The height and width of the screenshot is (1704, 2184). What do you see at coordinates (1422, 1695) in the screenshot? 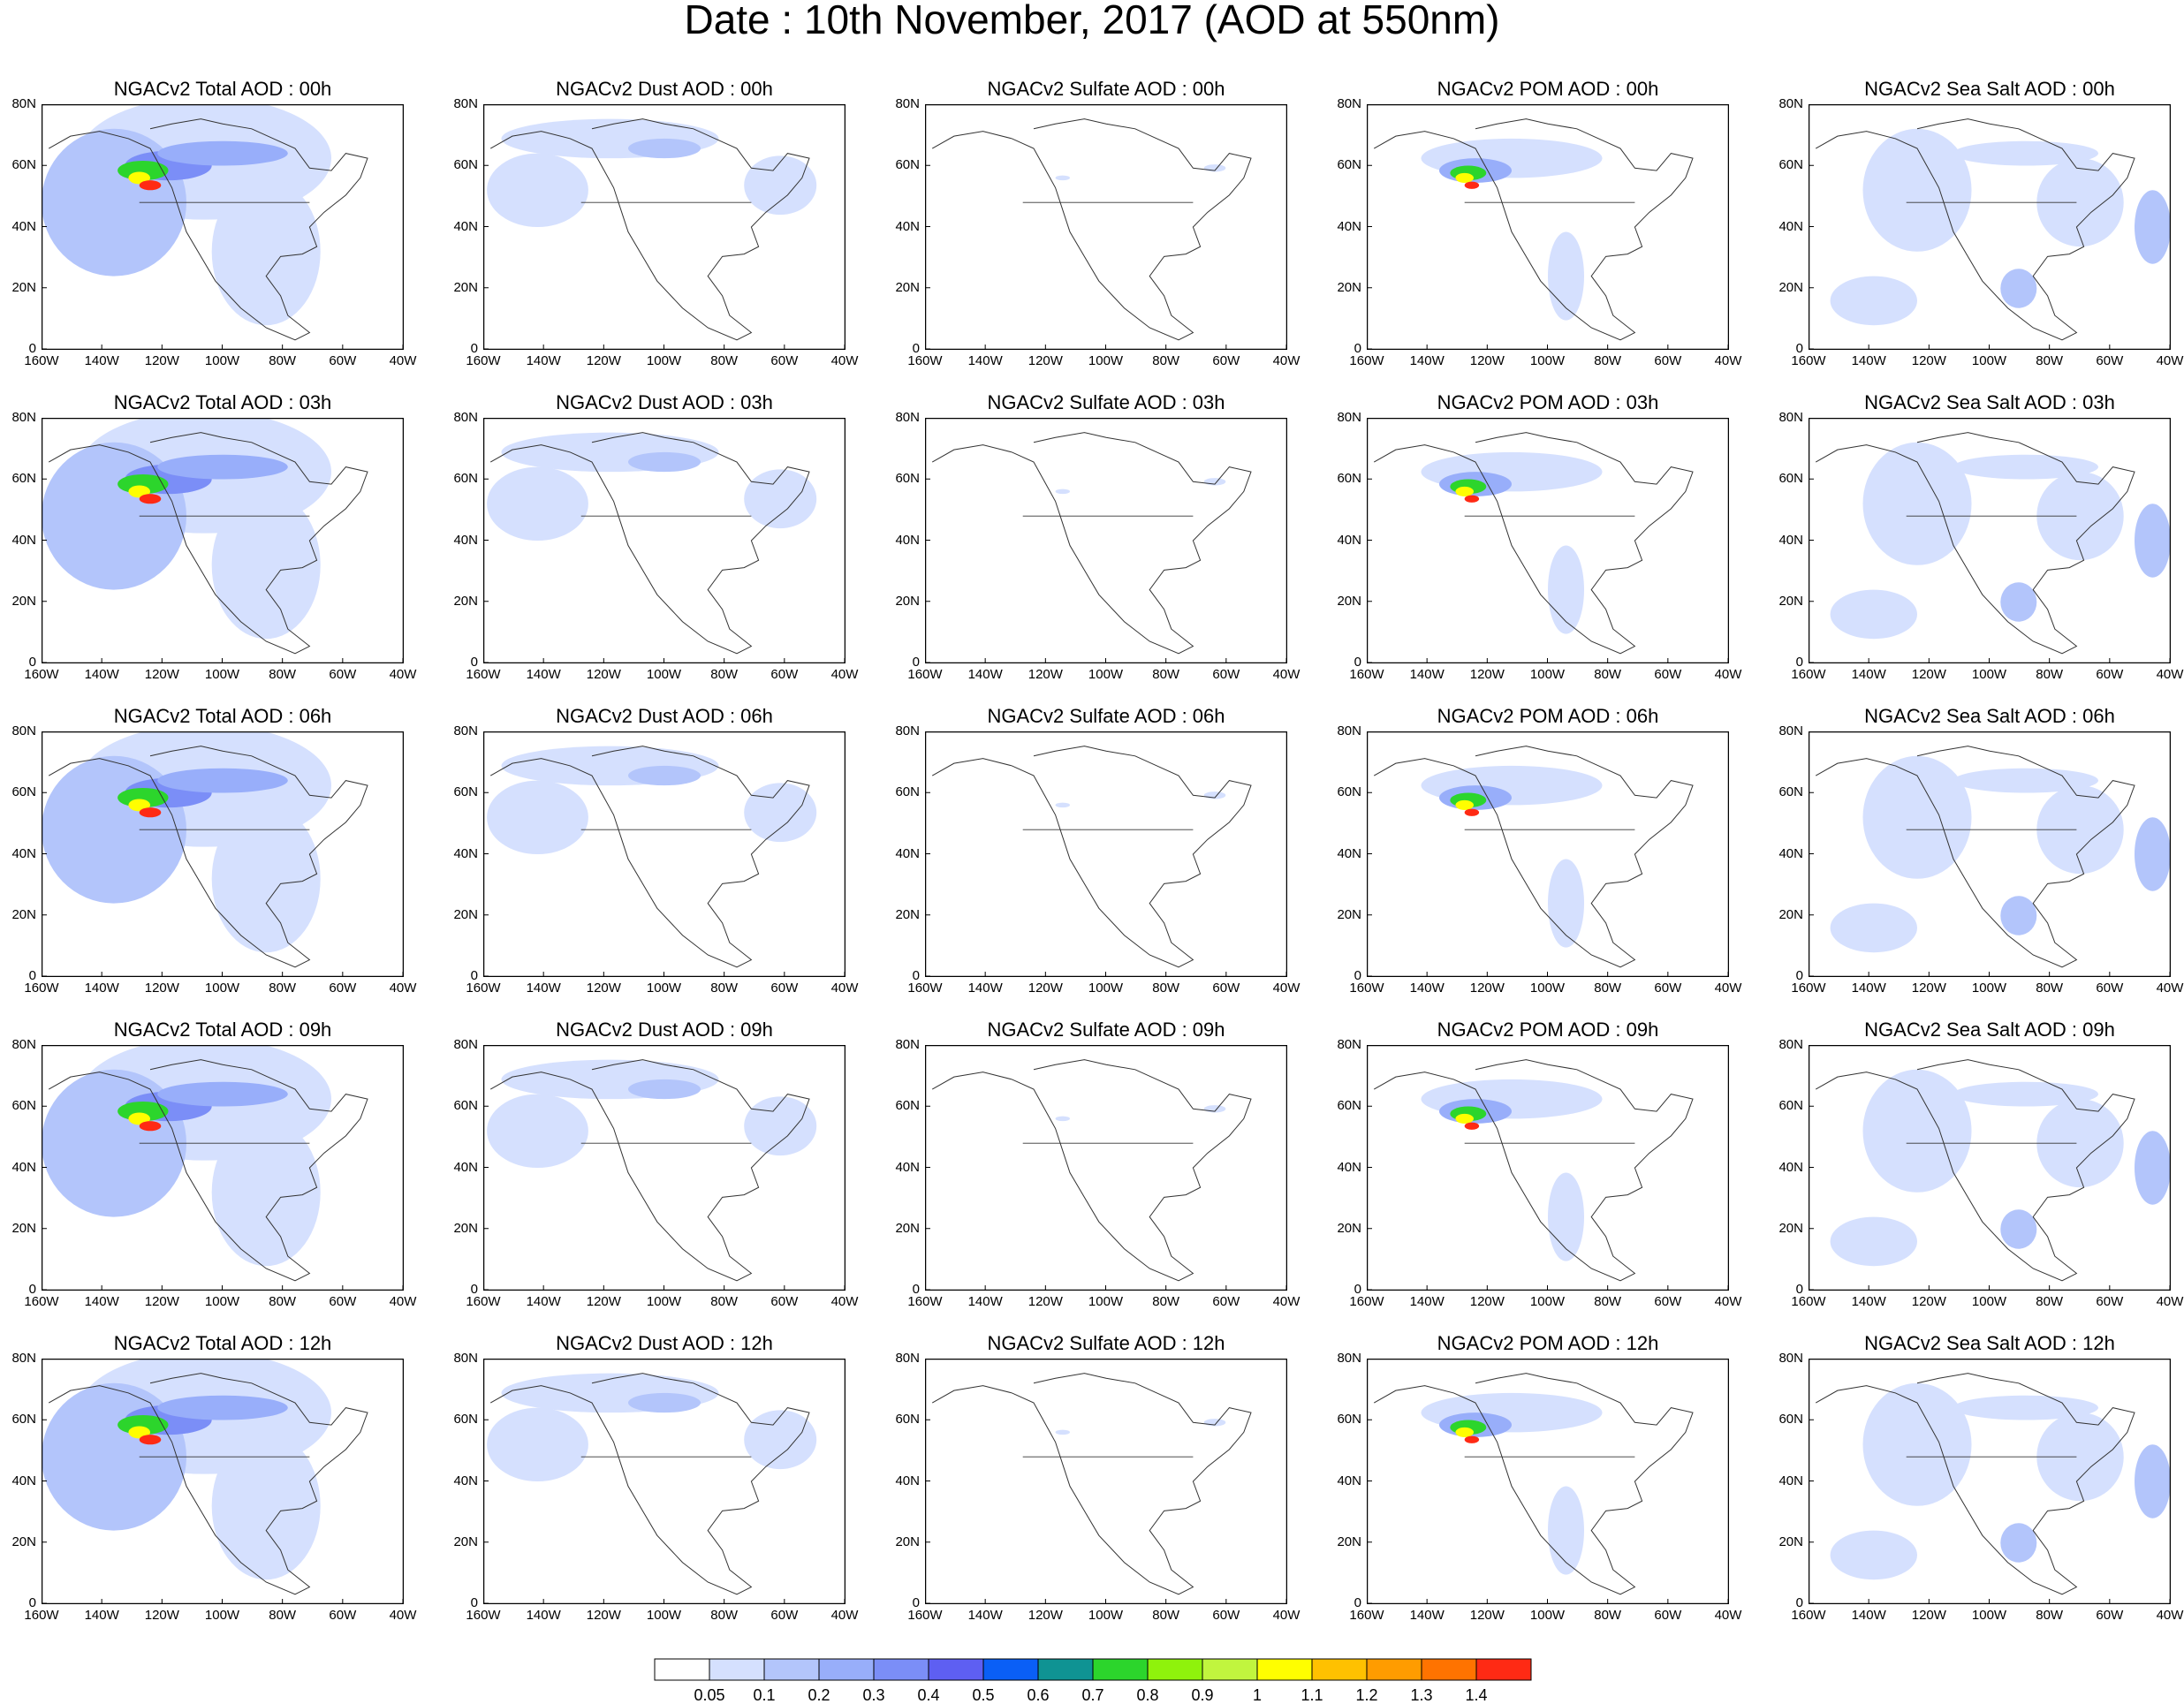
I see `colorbar-label: 1.3` at bounding box center [1422, 1695].